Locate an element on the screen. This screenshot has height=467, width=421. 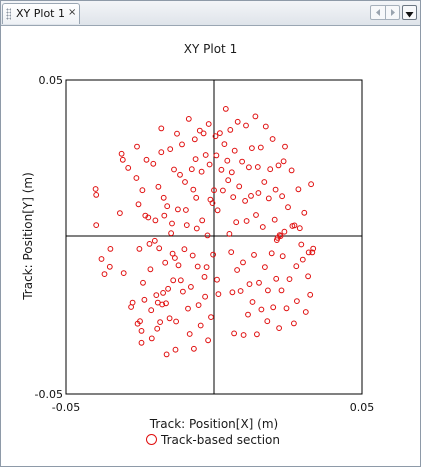
y-tick-top: 0.05 is located at coordinates (51, 80).